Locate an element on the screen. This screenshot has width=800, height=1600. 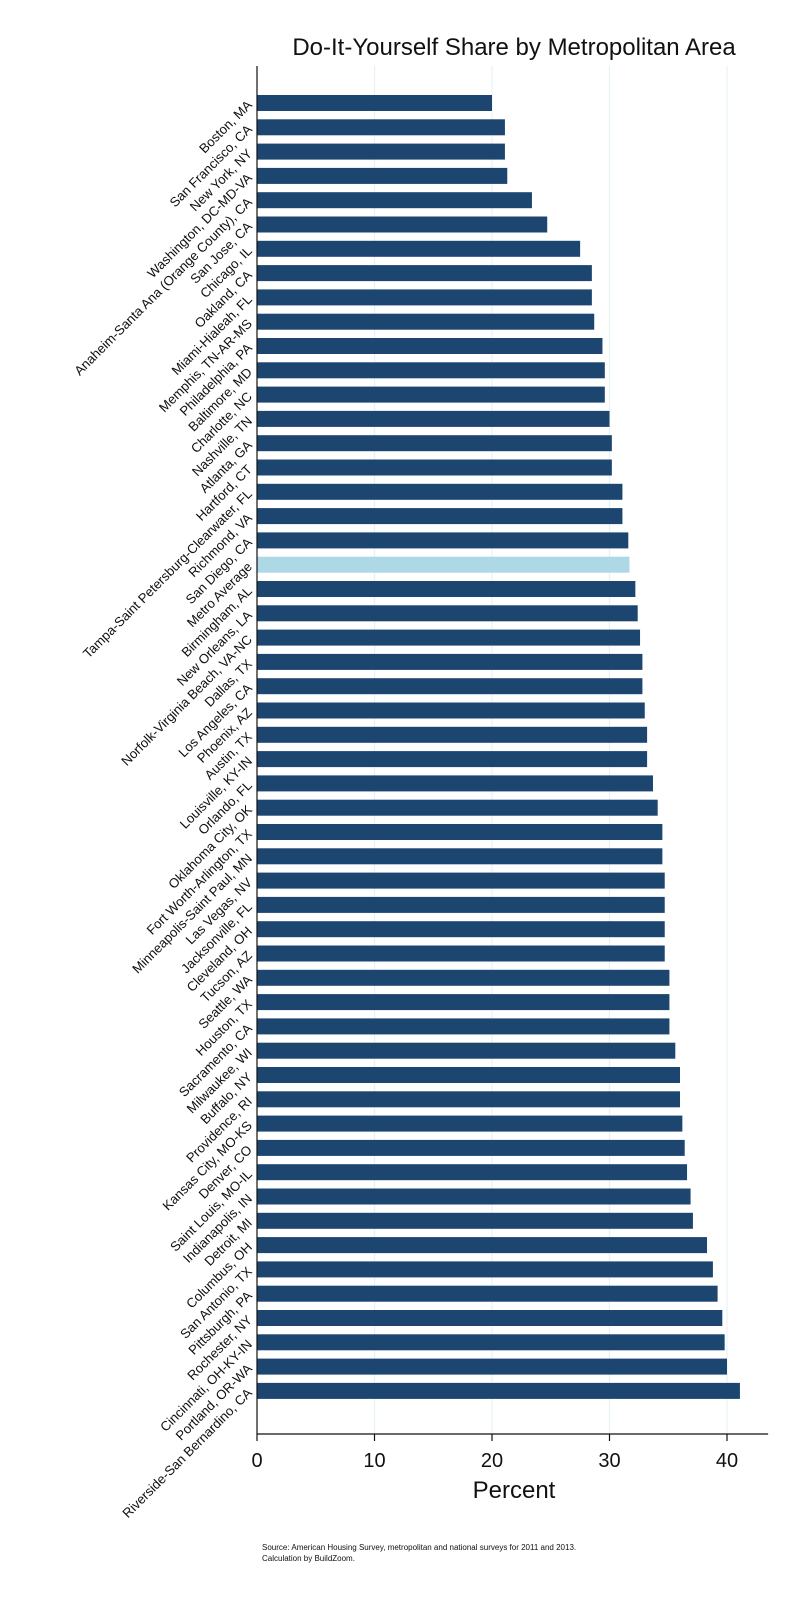
x-tick-label: 0 is located at coordinates (256, 1461).